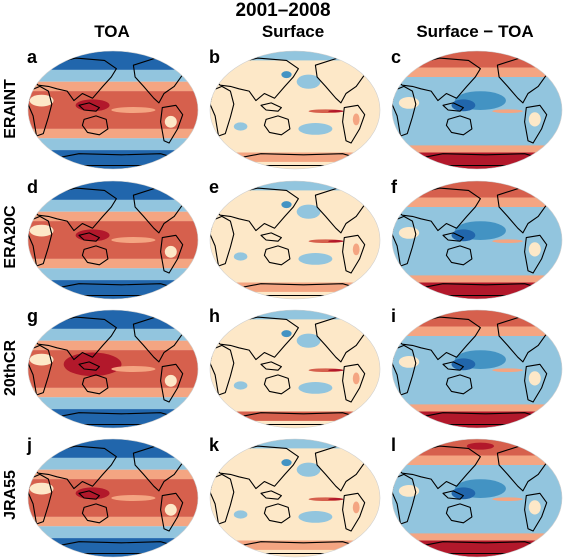  I want to click on panel-letter-c: c, so click(396, 57).